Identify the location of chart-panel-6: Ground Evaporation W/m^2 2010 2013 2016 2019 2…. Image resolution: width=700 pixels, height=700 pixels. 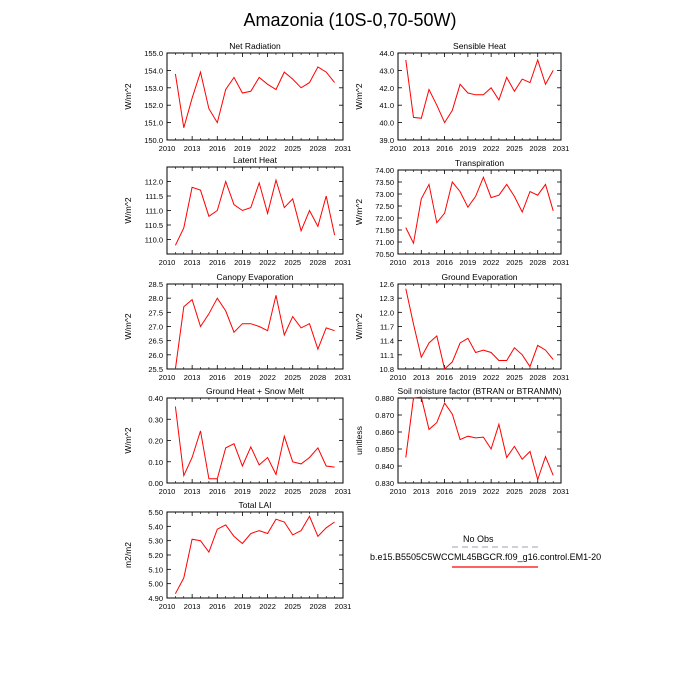
(461, 327).